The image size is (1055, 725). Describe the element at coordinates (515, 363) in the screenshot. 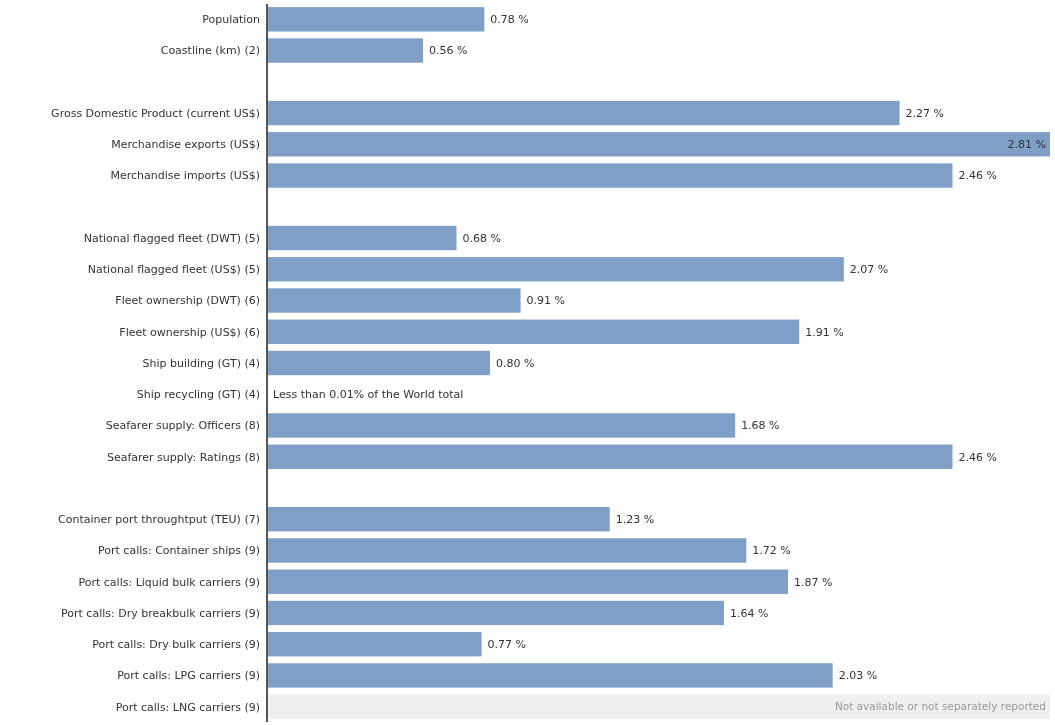

I see `data-label: 0.80 %` at that location.